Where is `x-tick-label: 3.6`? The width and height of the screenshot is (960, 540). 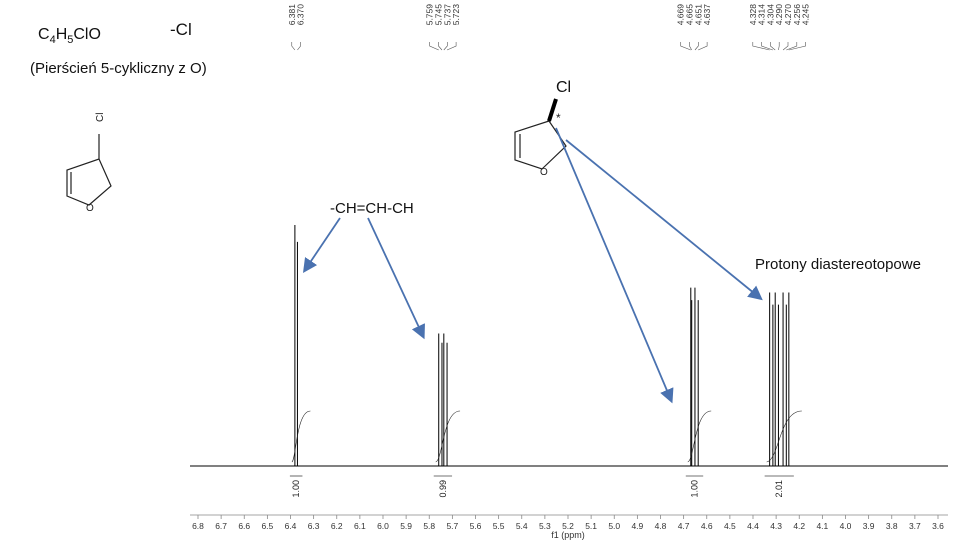
x-tick-label: 3.6 is located at coordinates (938, 526).